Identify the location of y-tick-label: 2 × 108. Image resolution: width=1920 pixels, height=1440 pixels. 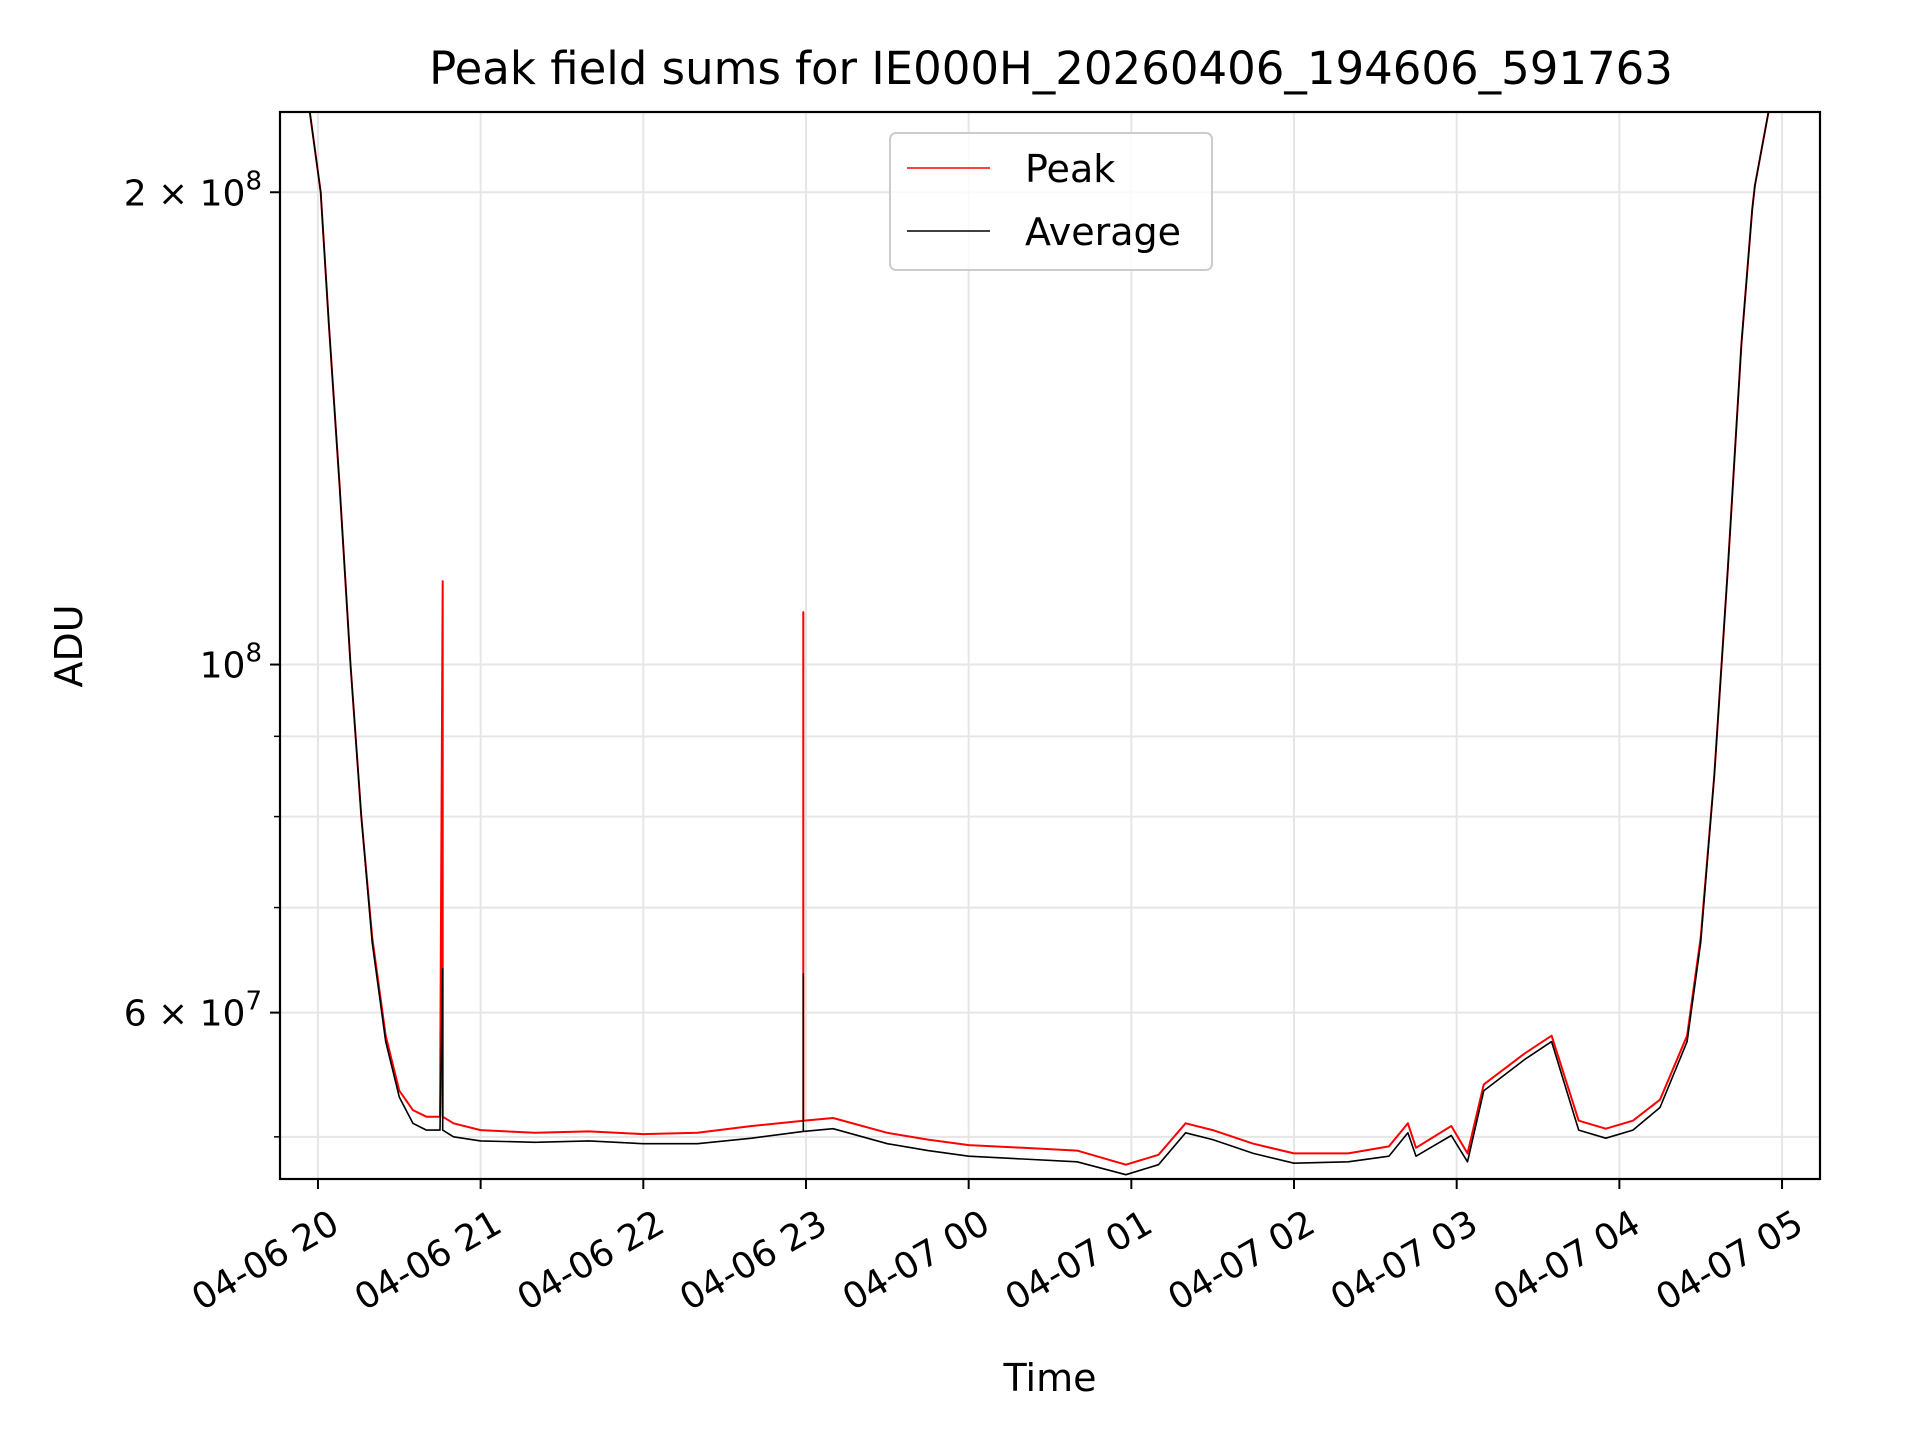
(193, 190).